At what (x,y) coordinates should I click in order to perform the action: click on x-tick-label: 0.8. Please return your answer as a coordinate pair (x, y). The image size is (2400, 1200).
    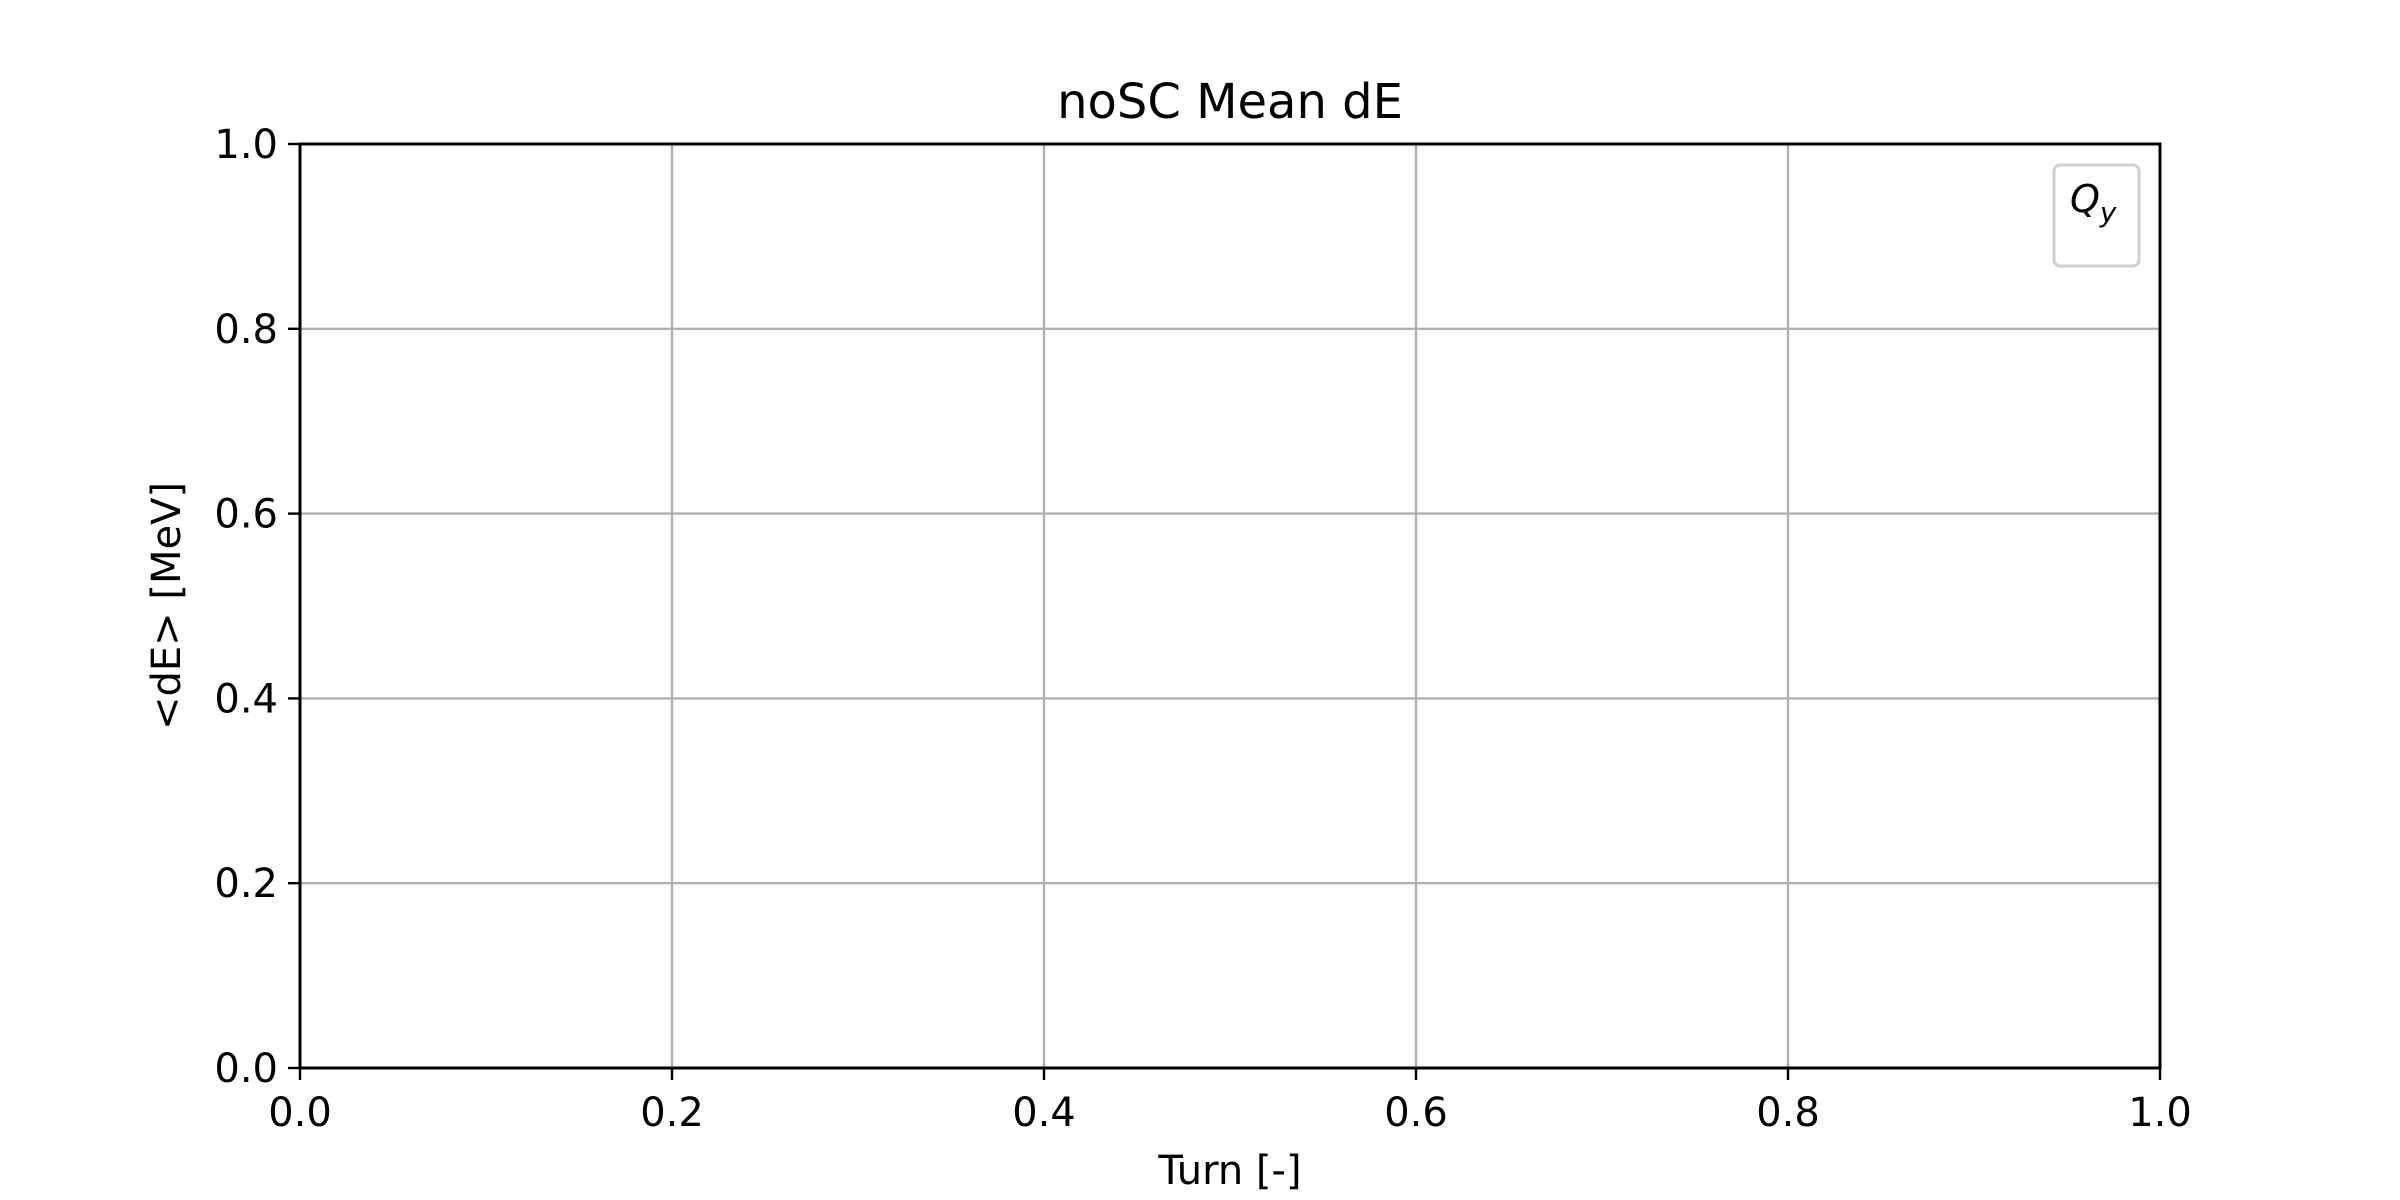
    Looking at the image, I should click on (1788, 1113).